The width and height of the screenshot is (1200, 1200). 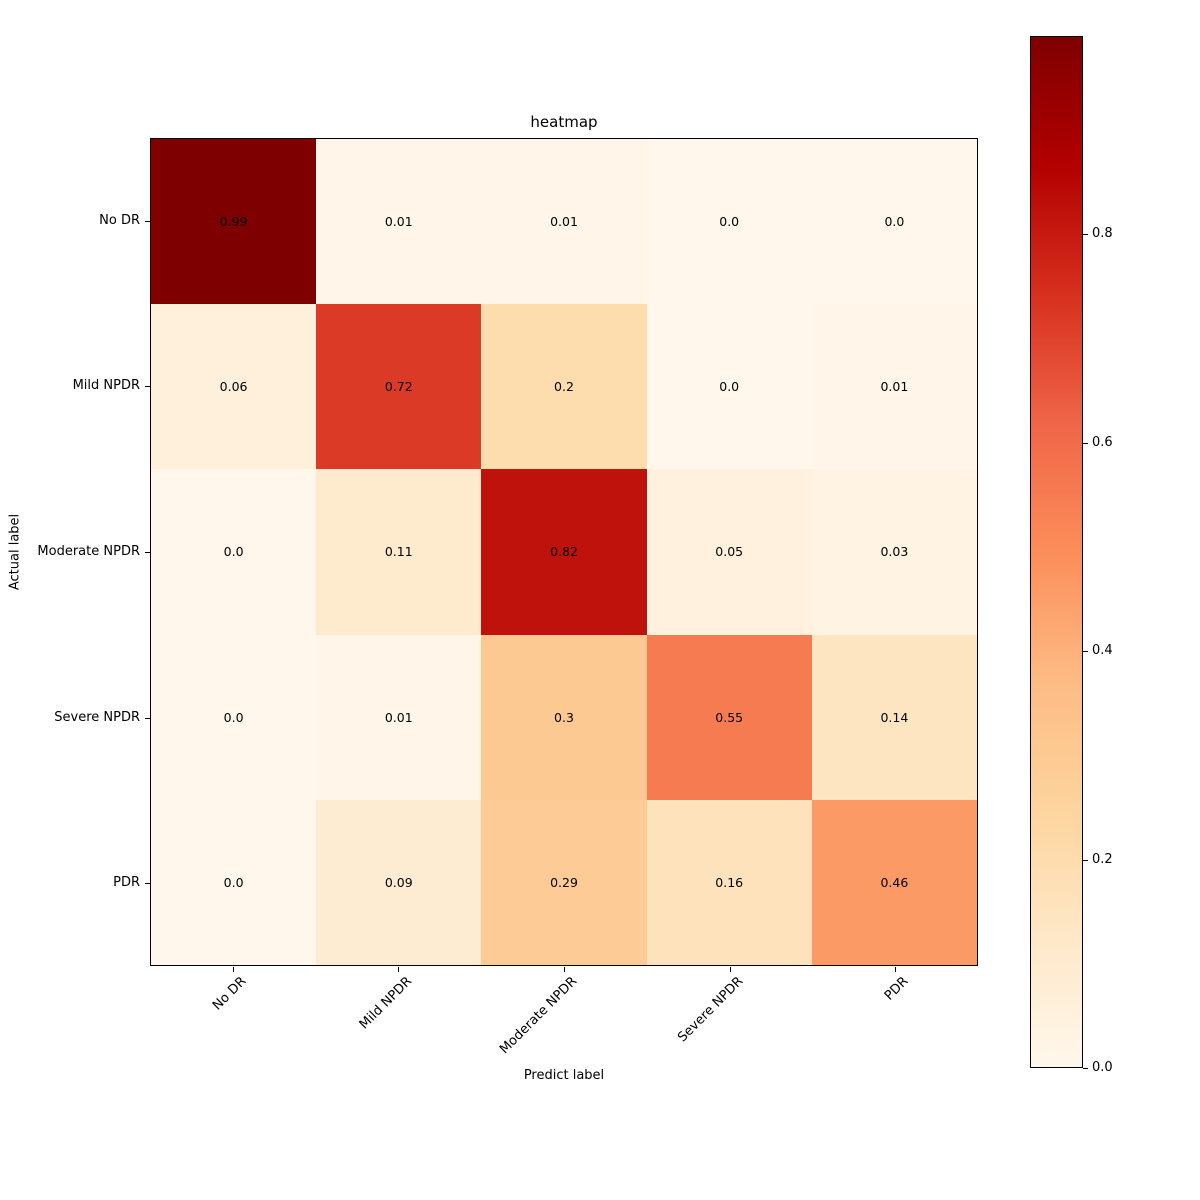 I want to click on heatmap-cell-no-dr-pdr: 0.0, so click(x=894, y=222).